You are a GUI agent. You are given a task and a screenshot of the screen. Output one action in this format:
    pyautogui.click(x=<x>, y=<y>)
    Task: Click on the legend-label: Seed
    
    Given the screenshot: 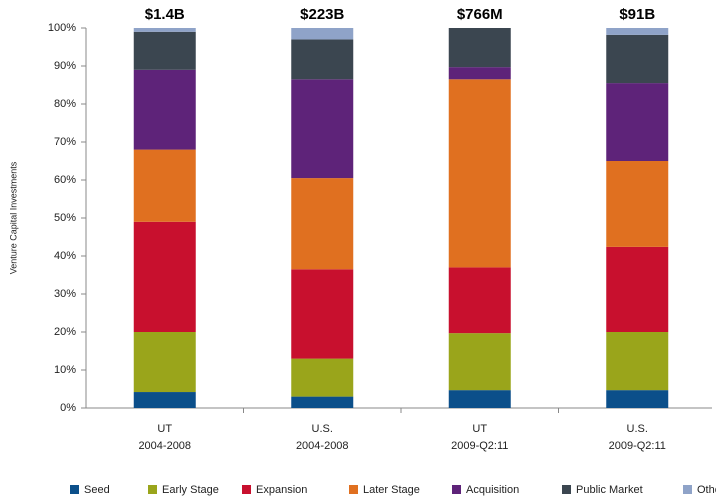 What is the action you would take?
    pyautogui.click(x=97, y=490)
    